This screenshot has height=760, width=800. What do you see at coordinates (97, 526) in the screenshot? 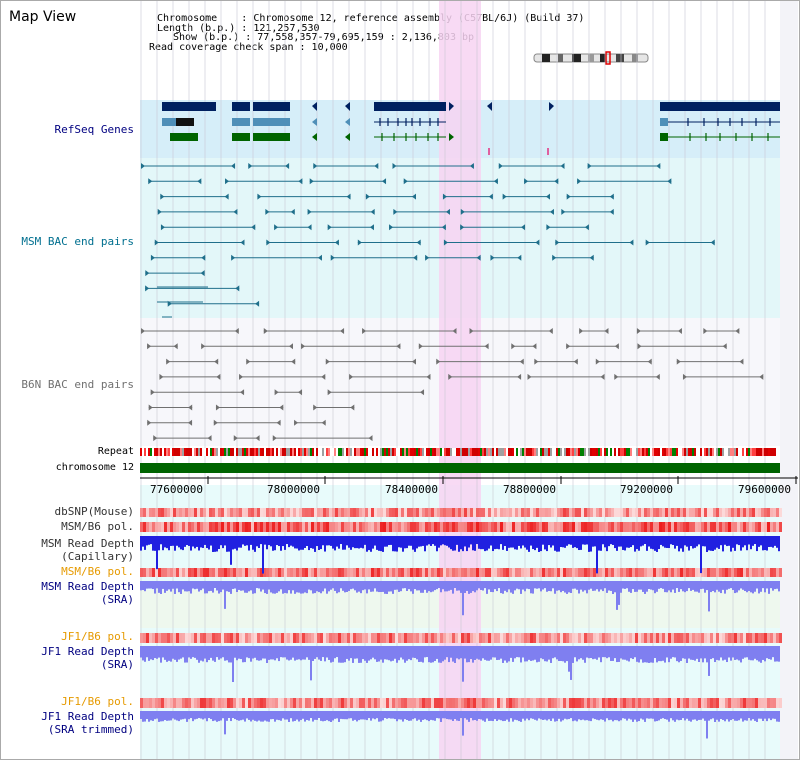
I see `track-label-msm-b6-pol: MSM/B6 pol.` at bounding box center [97, 526].